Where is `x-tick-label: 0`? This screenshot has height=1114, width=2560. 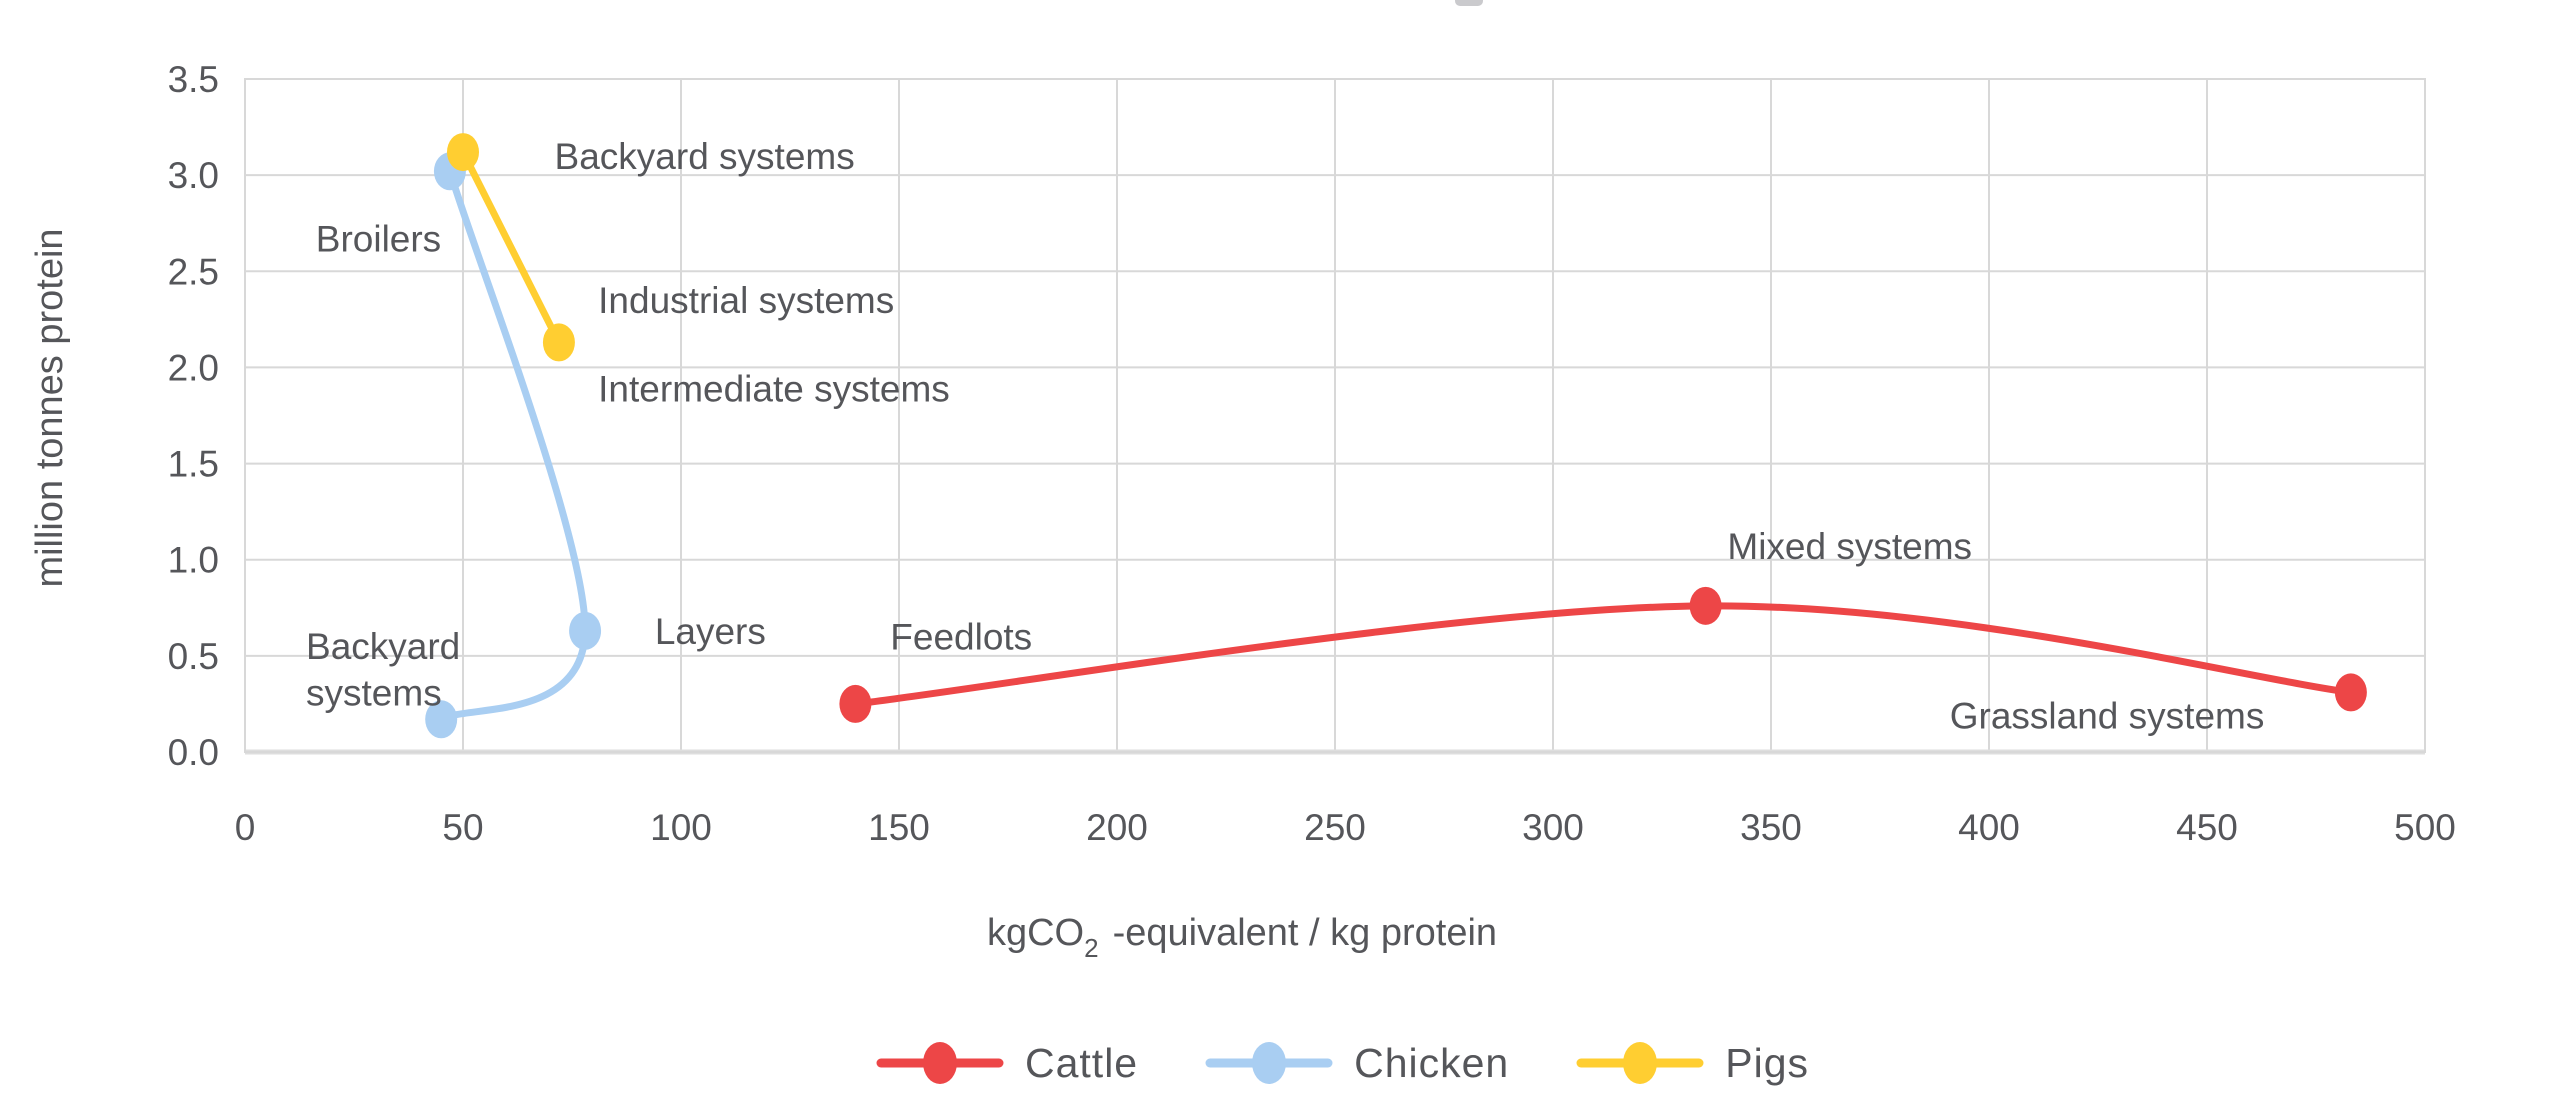 x-tick-label: 0 is located at coordinates (245, 827).